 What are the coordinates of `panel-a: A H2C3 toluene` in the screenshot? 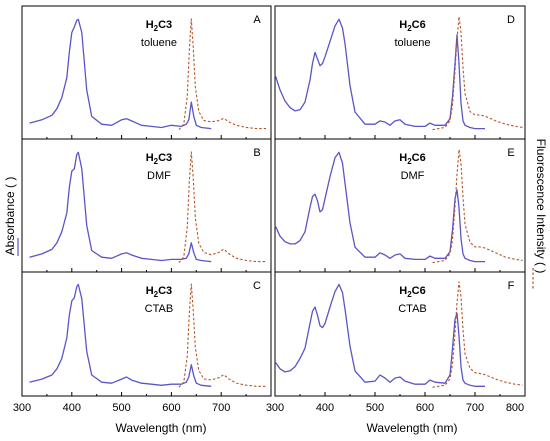 It's located at (146, 72).